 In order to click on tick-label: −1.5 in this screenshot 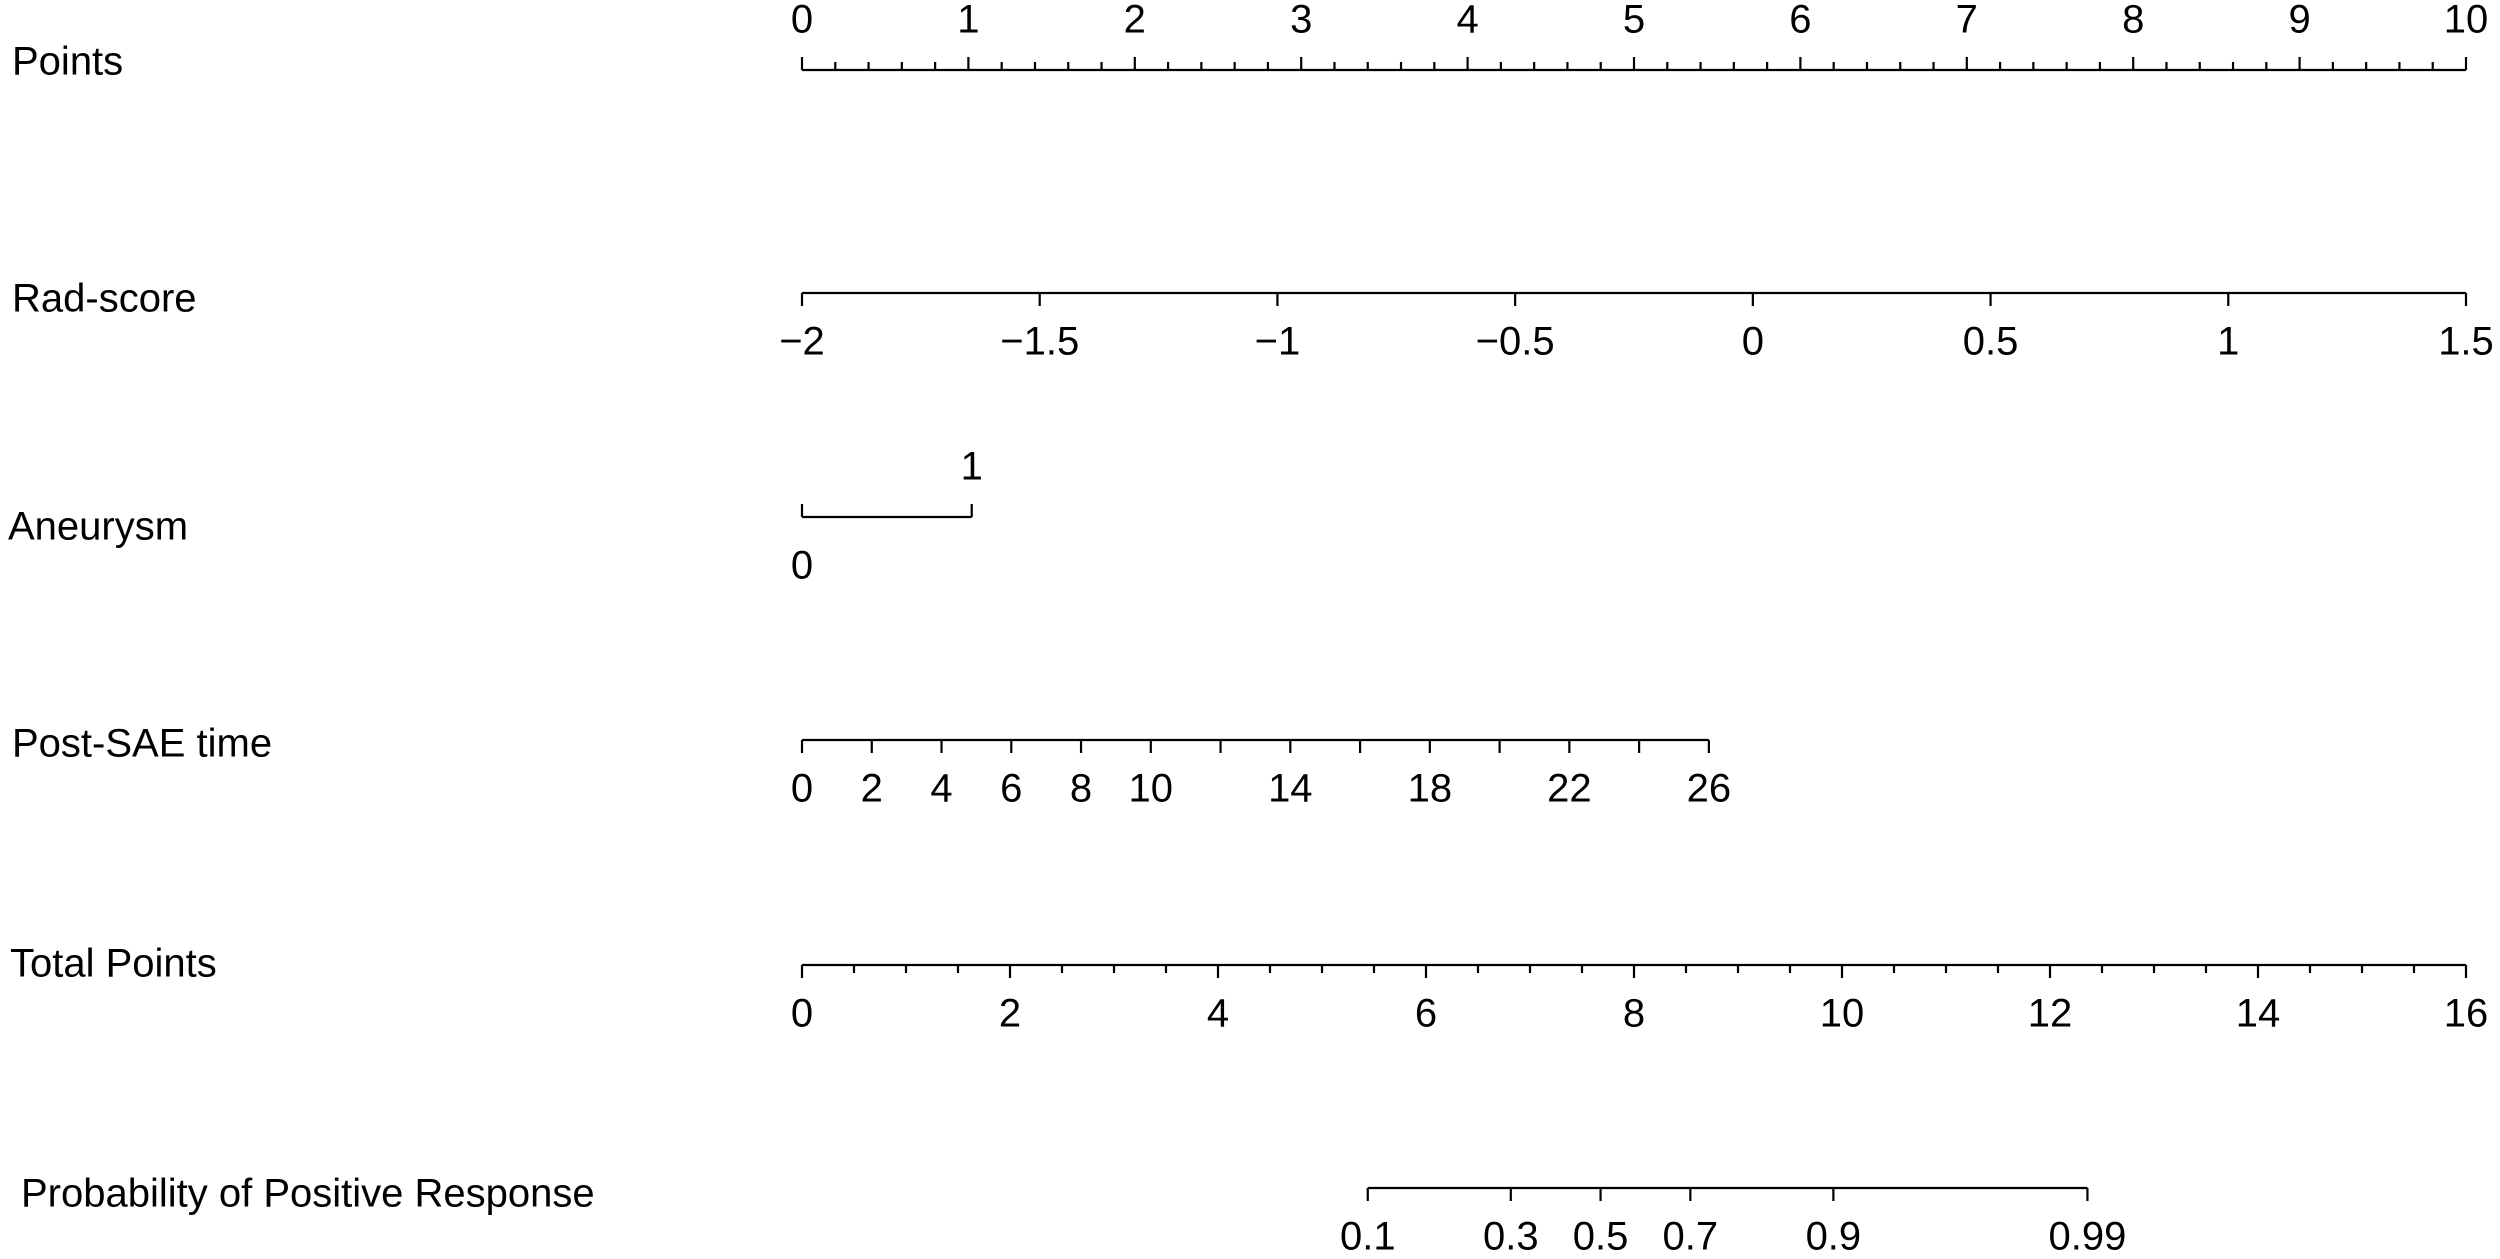, I will do `click(1039, 342)`.